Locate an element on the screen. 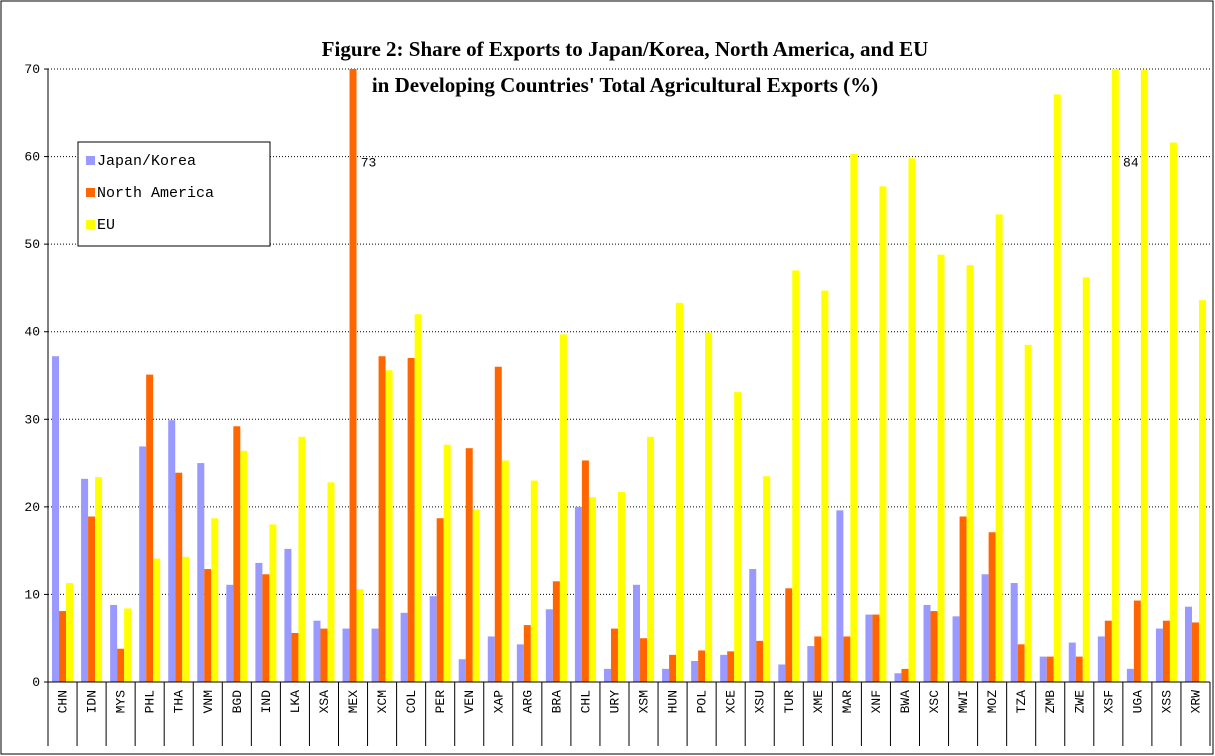 This screenshot has width=1215, height=756. x-tick-label: XME is located at coordinates (818, 702).